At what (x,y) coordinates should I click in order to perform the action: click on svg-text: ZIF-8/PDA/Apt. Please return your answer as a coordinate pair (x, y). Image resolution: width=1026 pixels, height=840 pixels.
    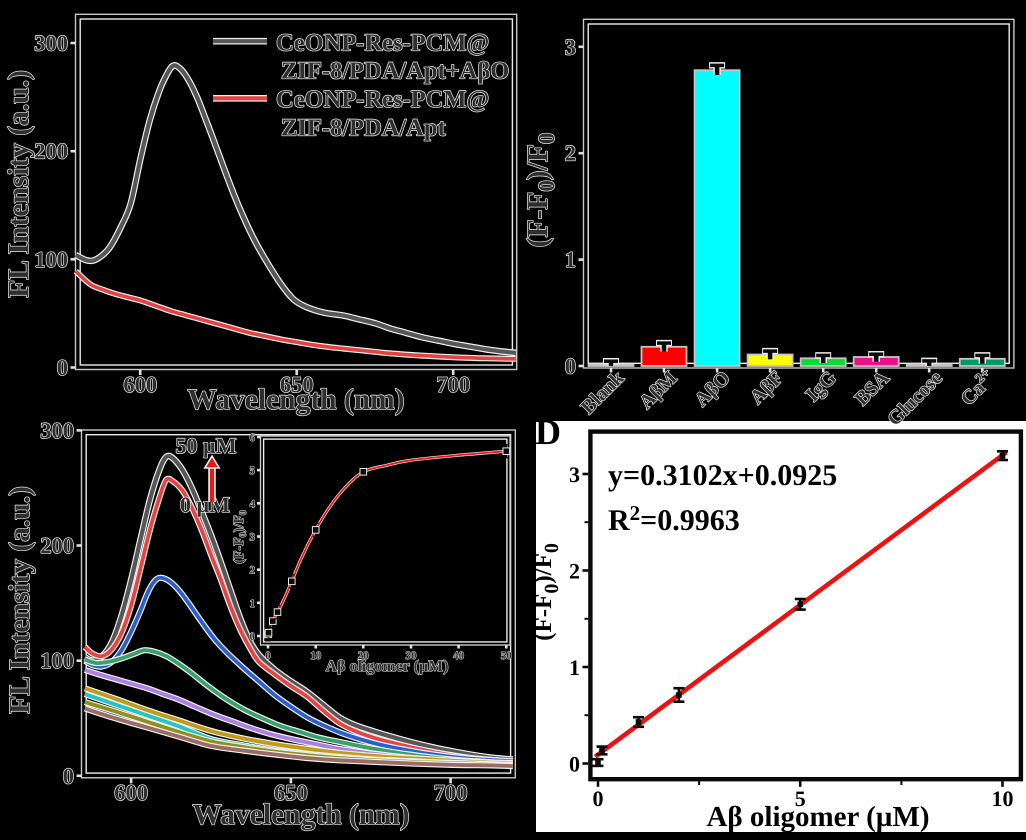
    Looking at the image, I should click on (364, 128).